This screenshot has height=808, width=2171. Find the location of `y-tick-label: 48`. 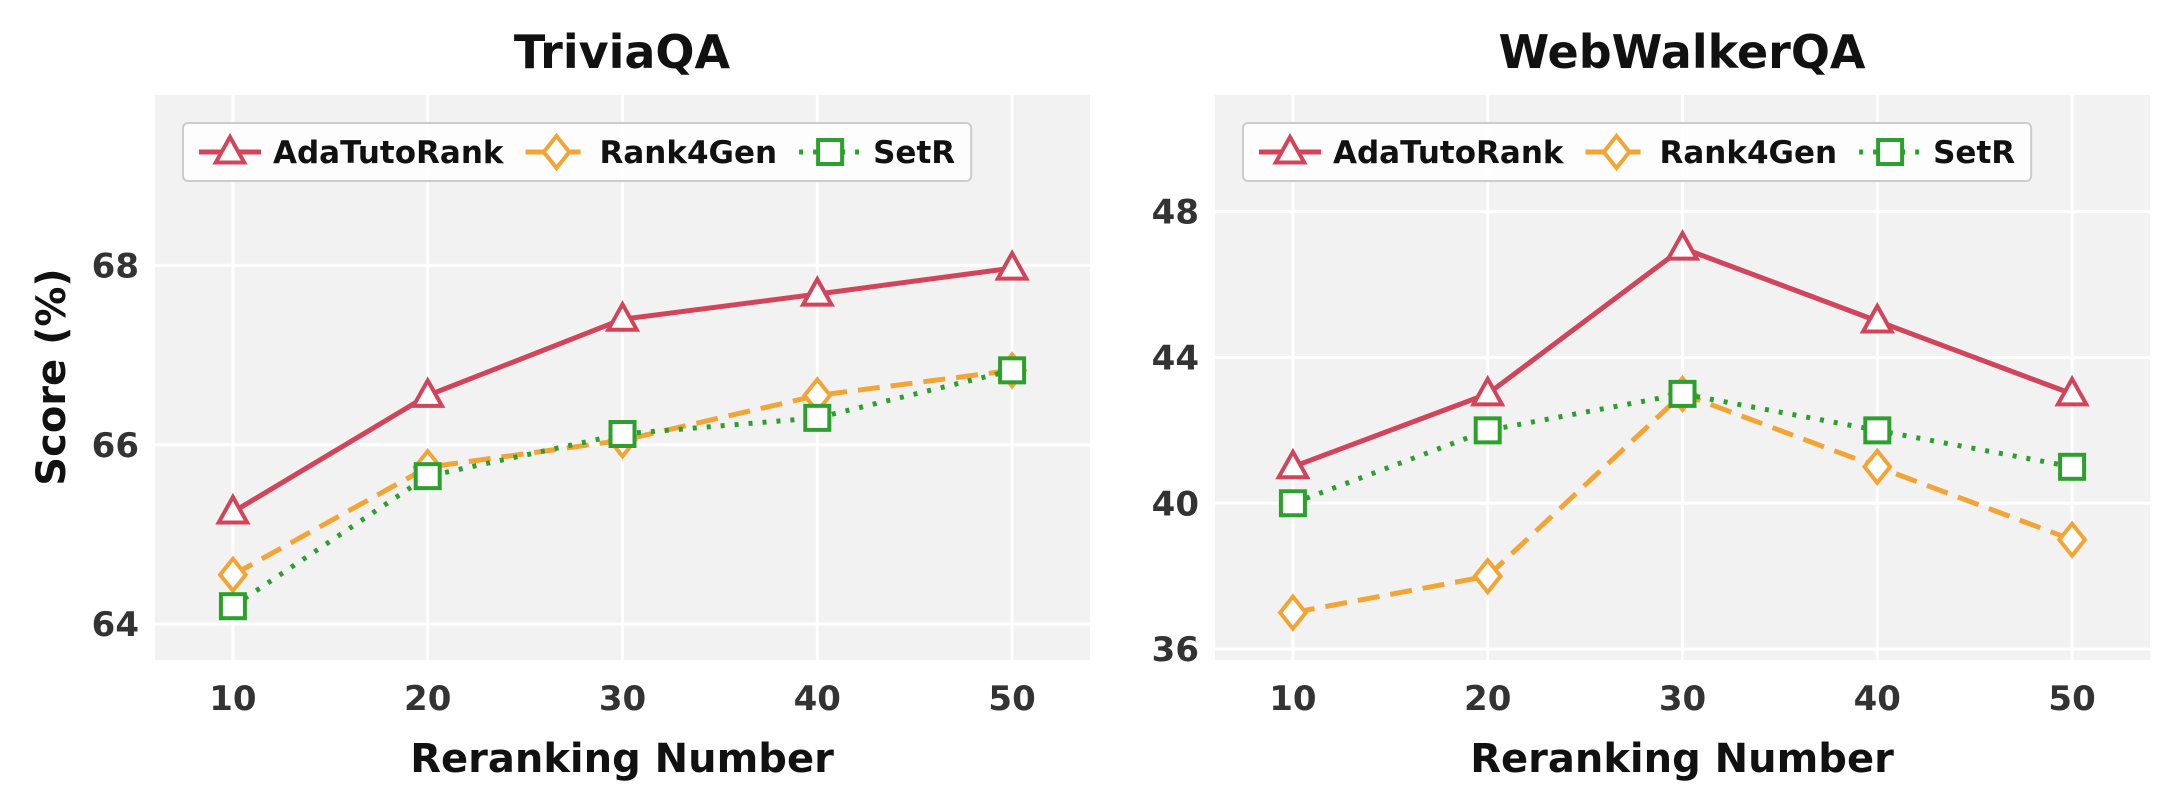

y-tick-label: 48 is located at coordinates (1175, 213).